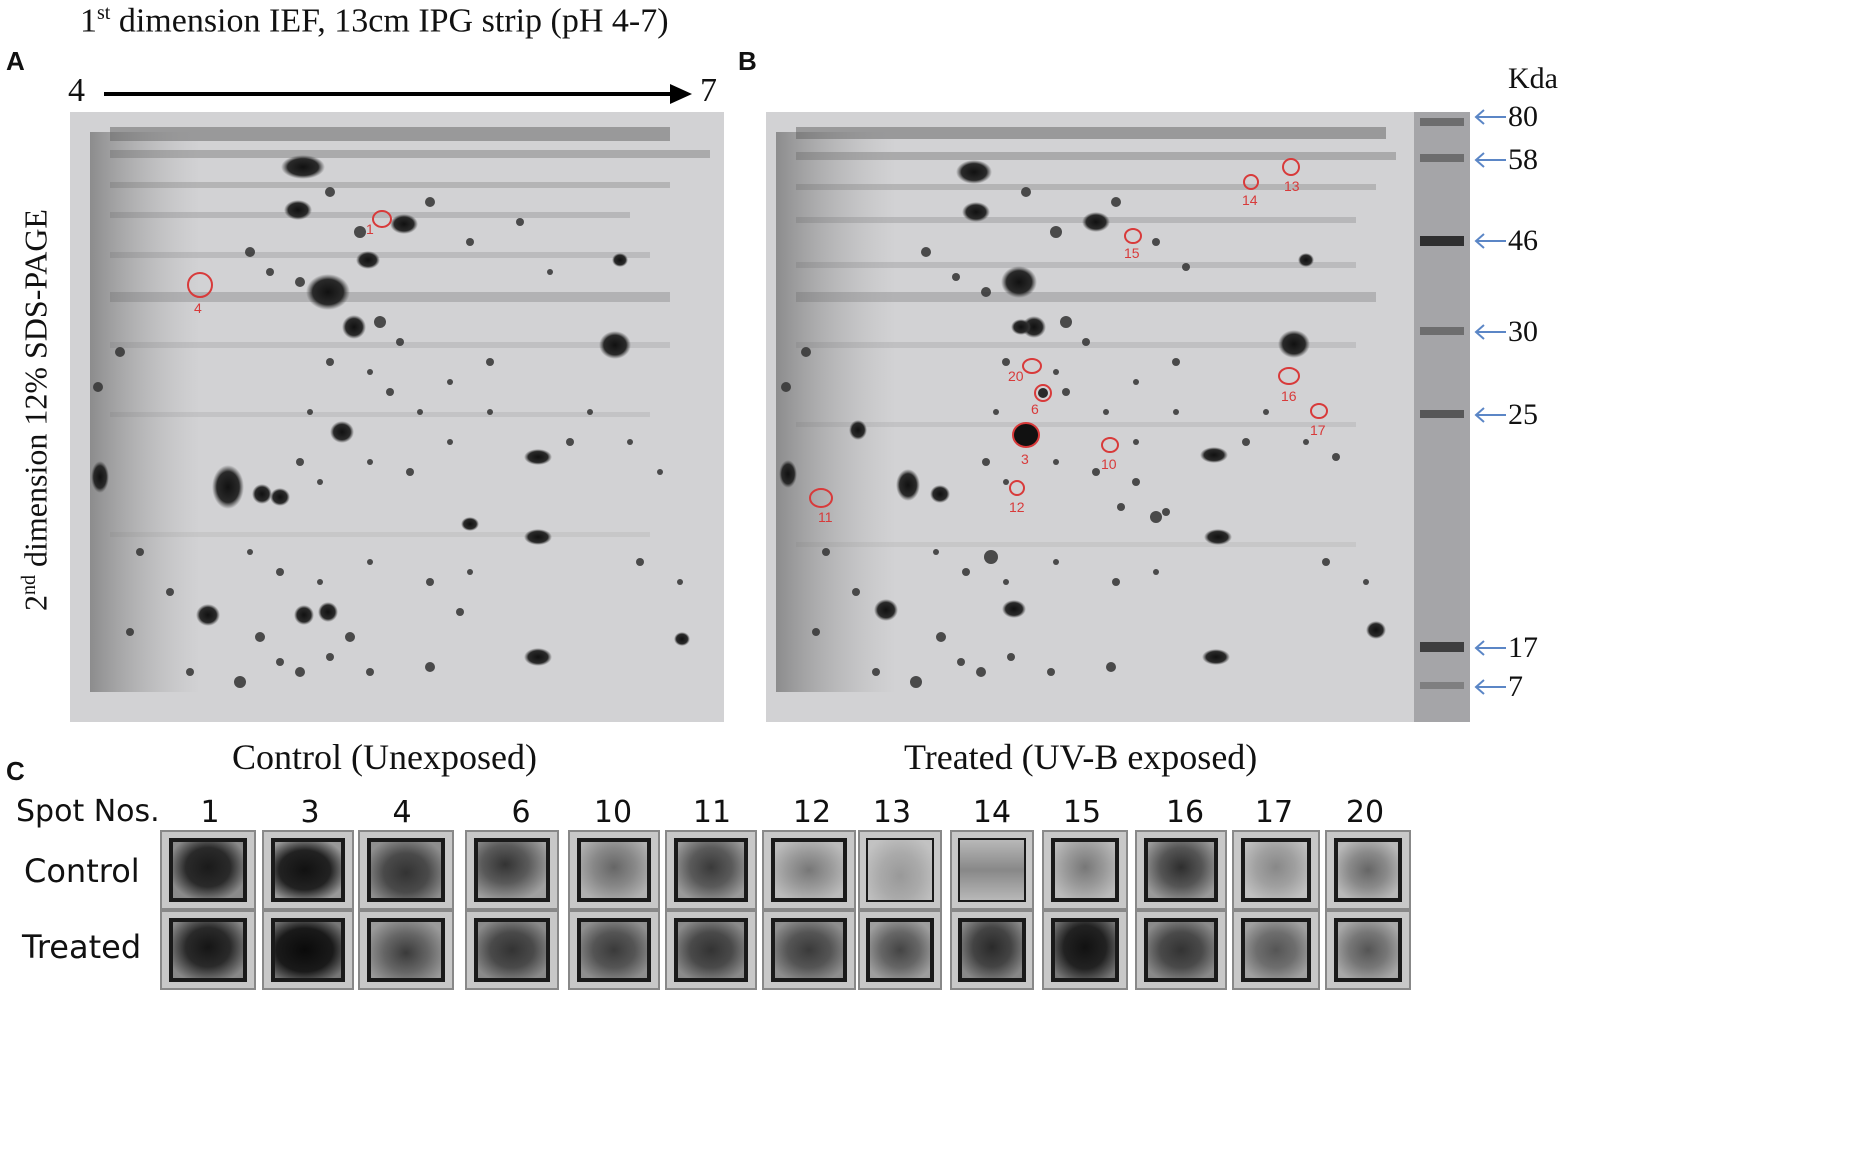 The width and height of the screenshot is (1850, 1173). What do you see at coordinates (613, 812) in the screenshot?
I see `spot-number: 10` at bounding box center [613, 812].